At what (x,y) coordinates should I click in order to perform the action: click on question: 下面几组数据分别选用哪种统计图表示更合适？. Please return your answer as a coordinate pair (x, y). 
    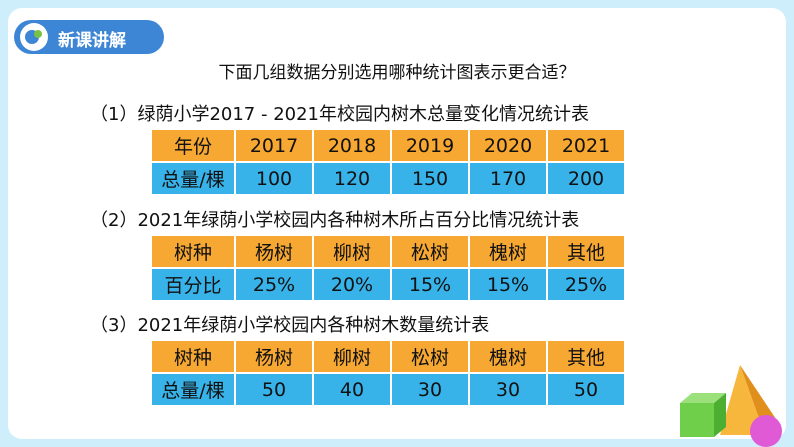
    Looking at the image, I should click on (397, 73).